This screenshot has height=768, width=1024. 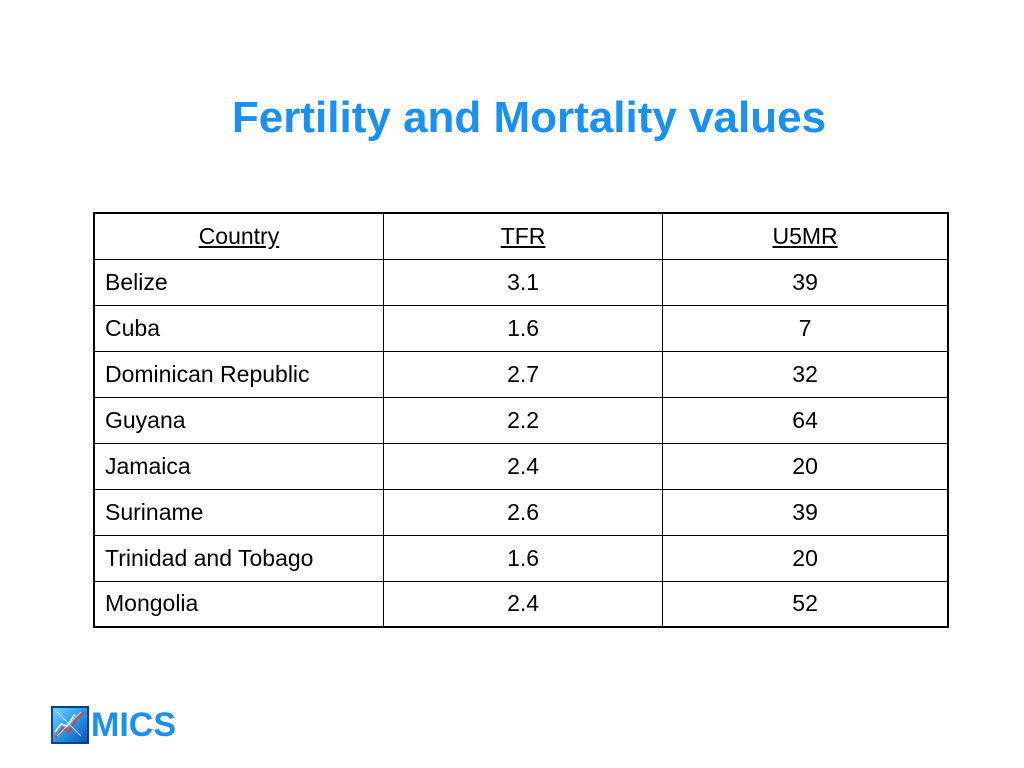 I want to click on table-row: Dominican Republic 2.7 32, so click(x=521, y=374).